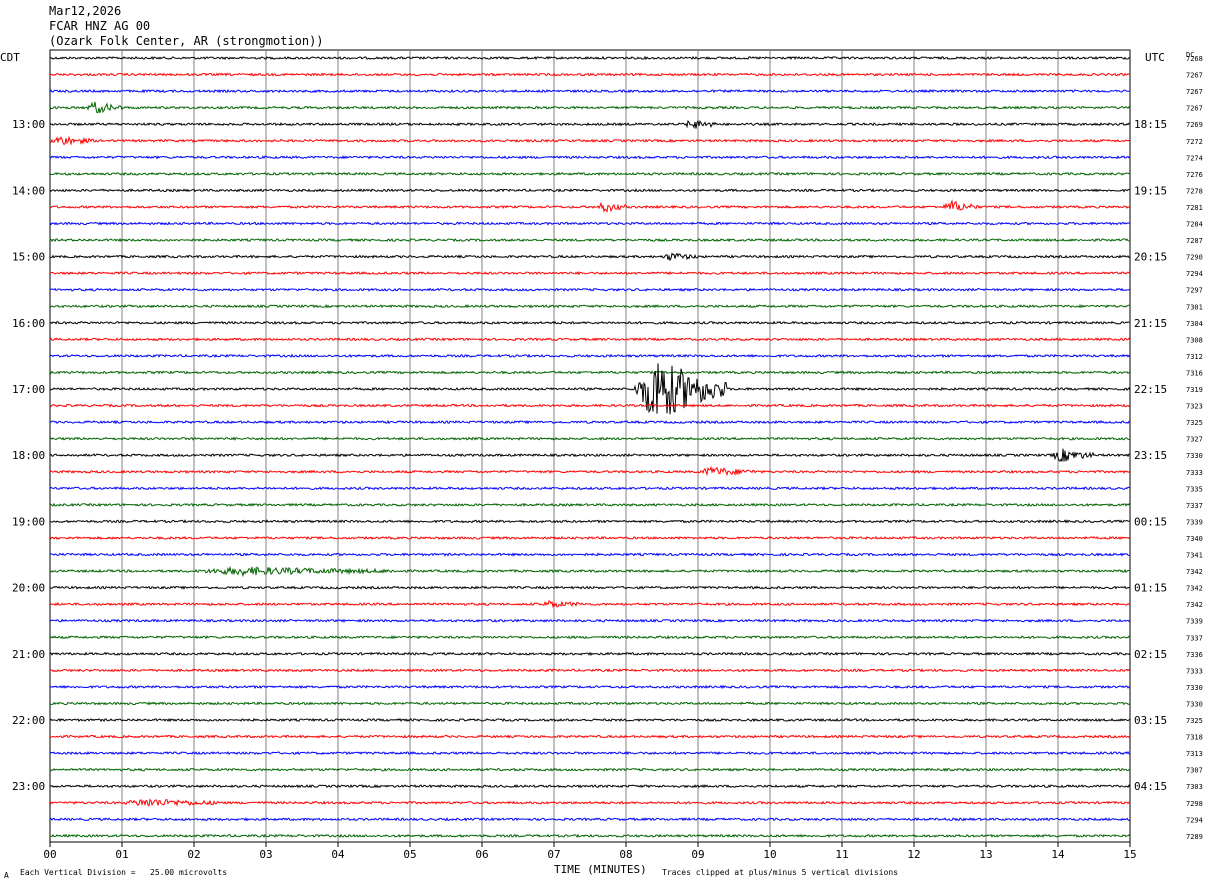 The image size is (1210, 886). I want to click on x-tick-label: 00, so click(49, 854).